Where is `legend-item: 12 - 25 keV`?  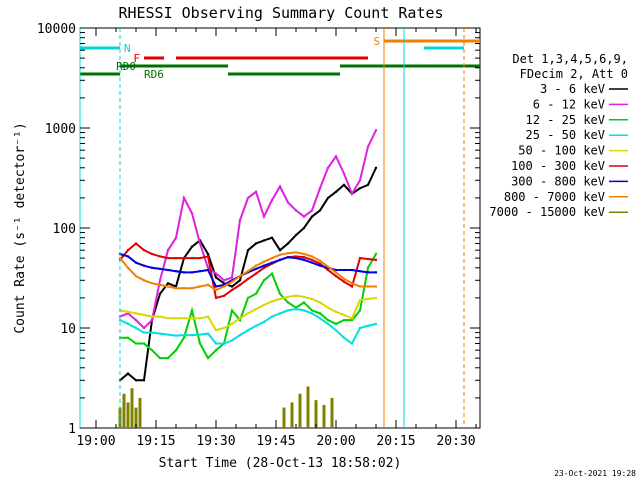
legend-item: 12 - 25 keV is located at coordinates (577, 120).